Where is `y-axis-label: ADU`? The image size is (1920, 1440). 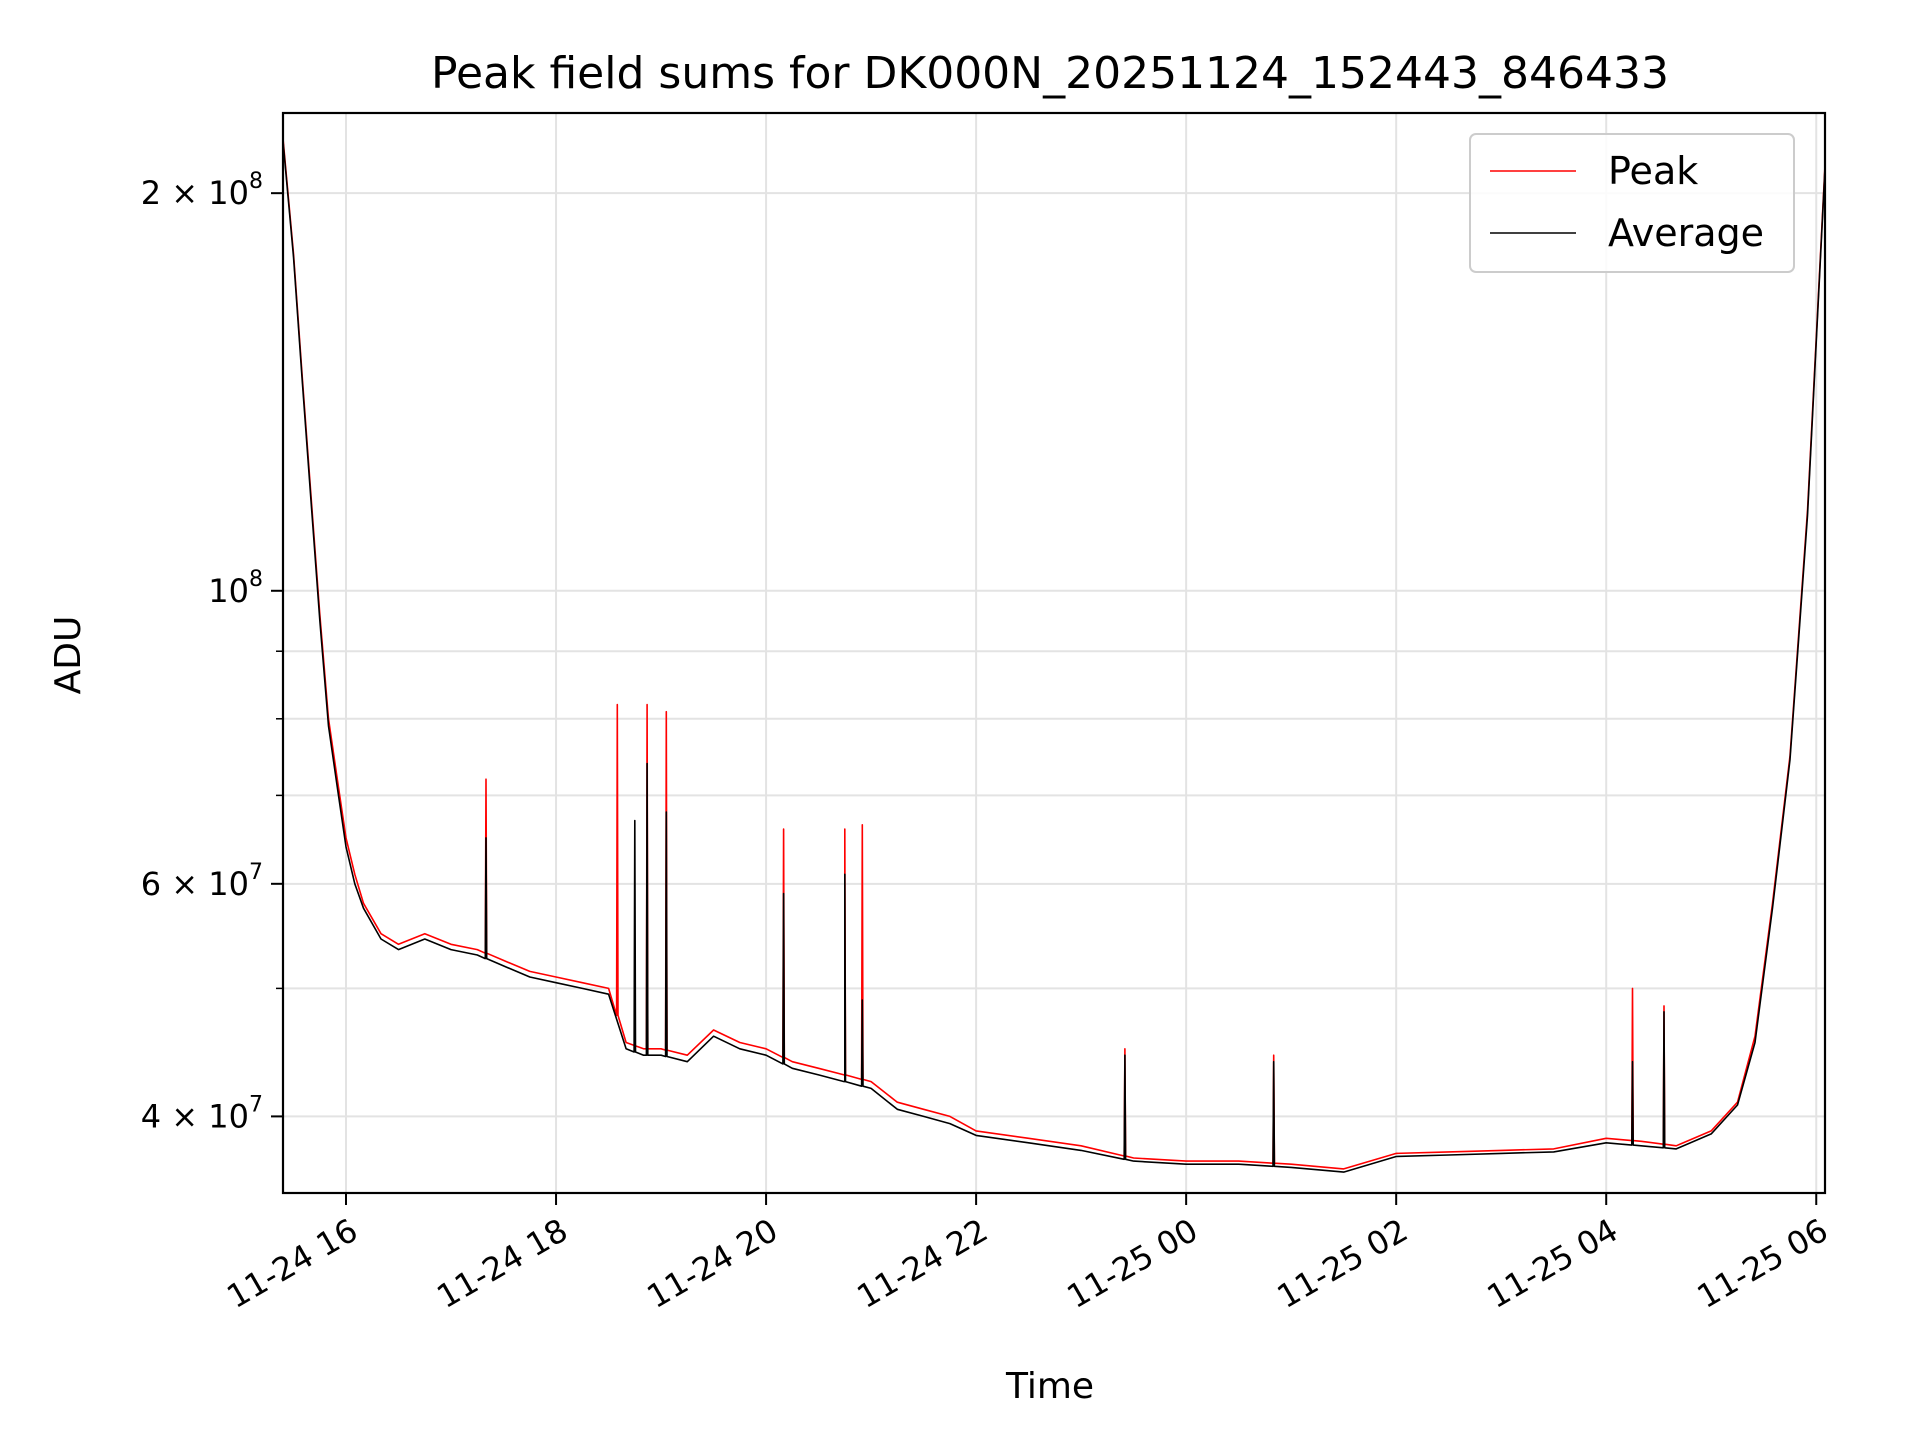 y-axis-label: ADU is located at coordinates (68, 655).